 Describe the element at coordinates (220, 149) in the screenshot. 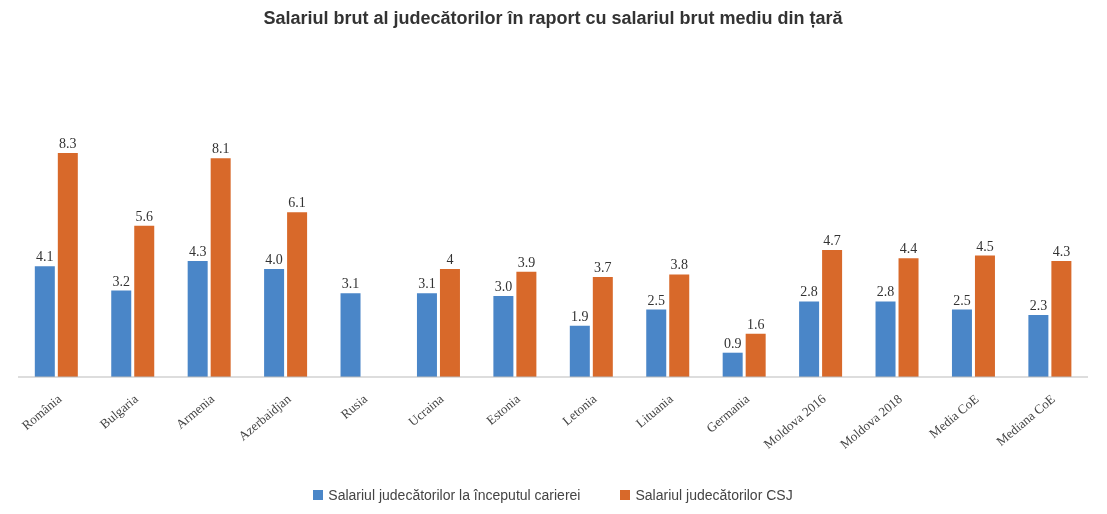

I see `data-label: 8.1` at that location.